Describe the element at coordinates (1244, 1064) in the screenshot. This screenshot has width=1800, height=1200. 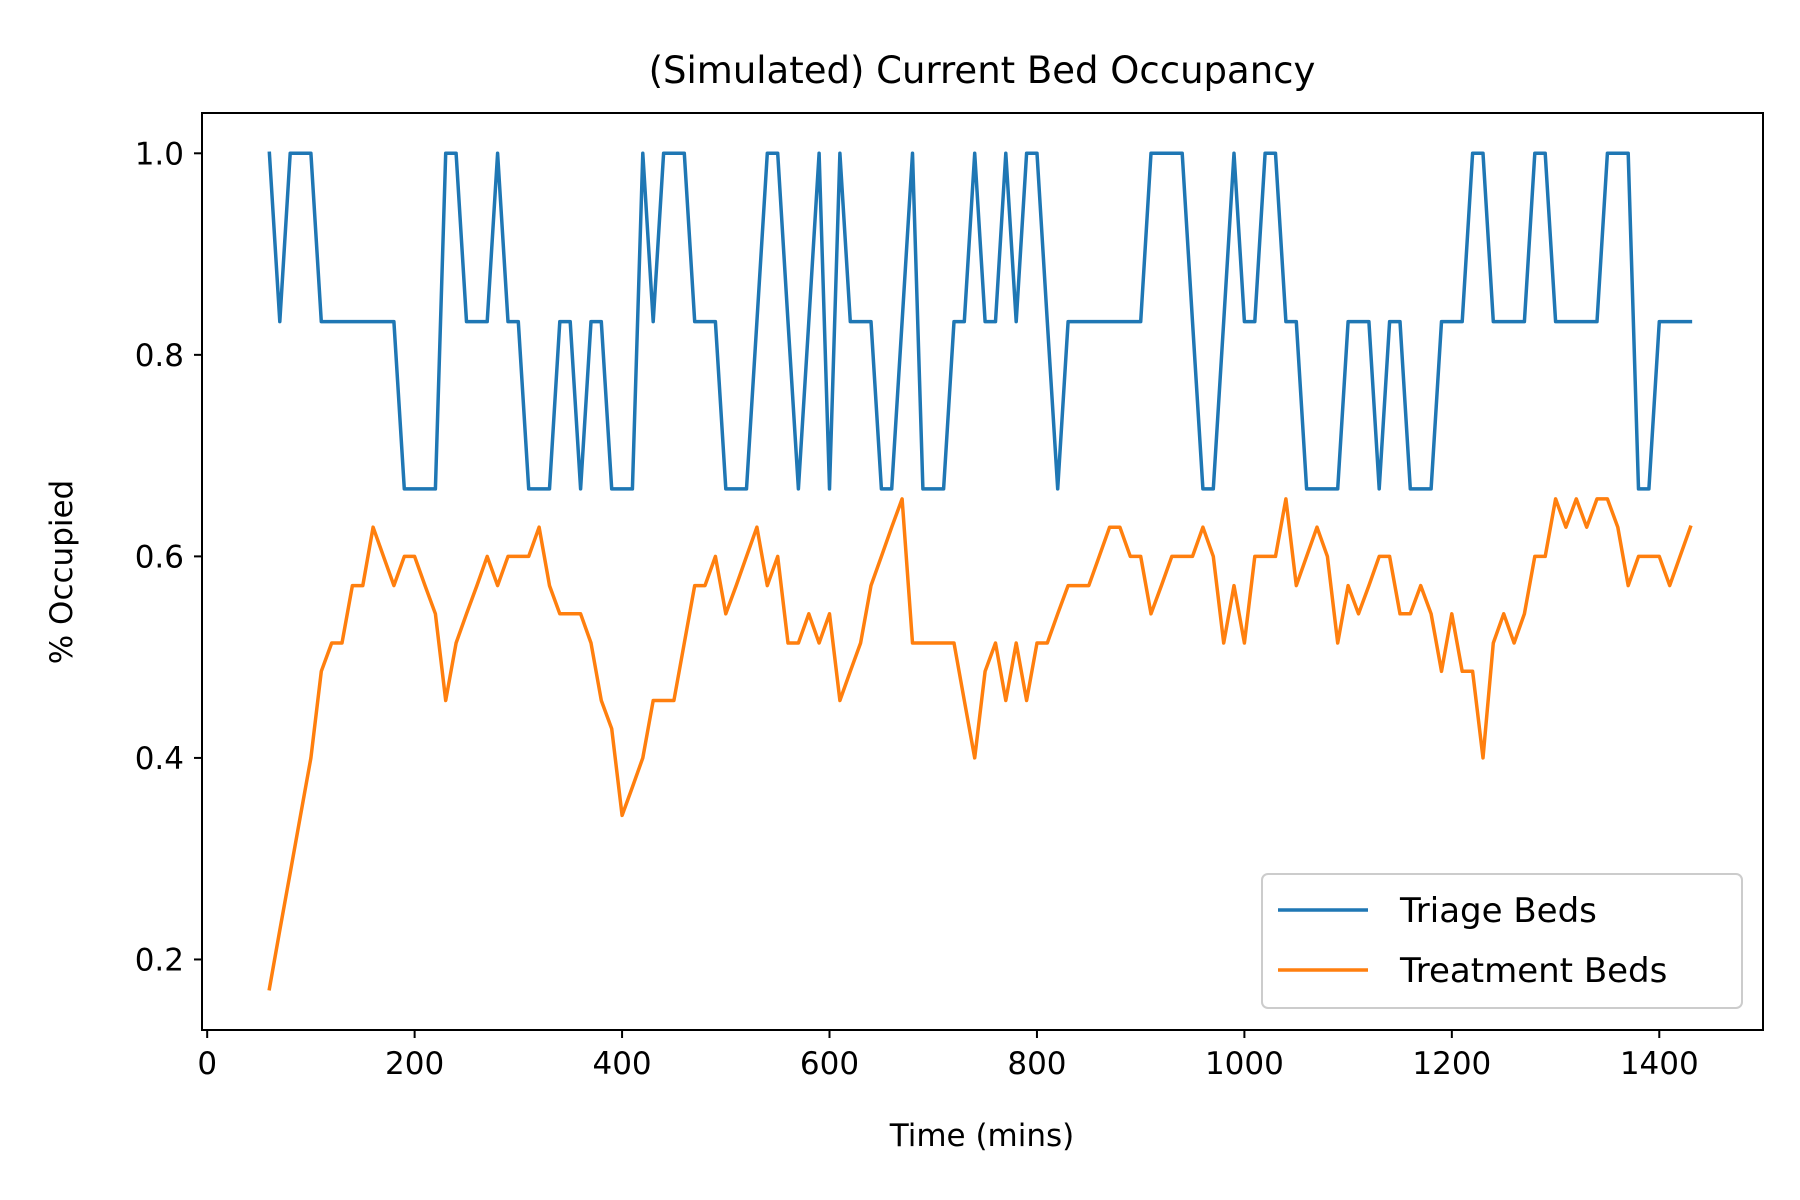
I see `x-tick-label: 1000` at that location.